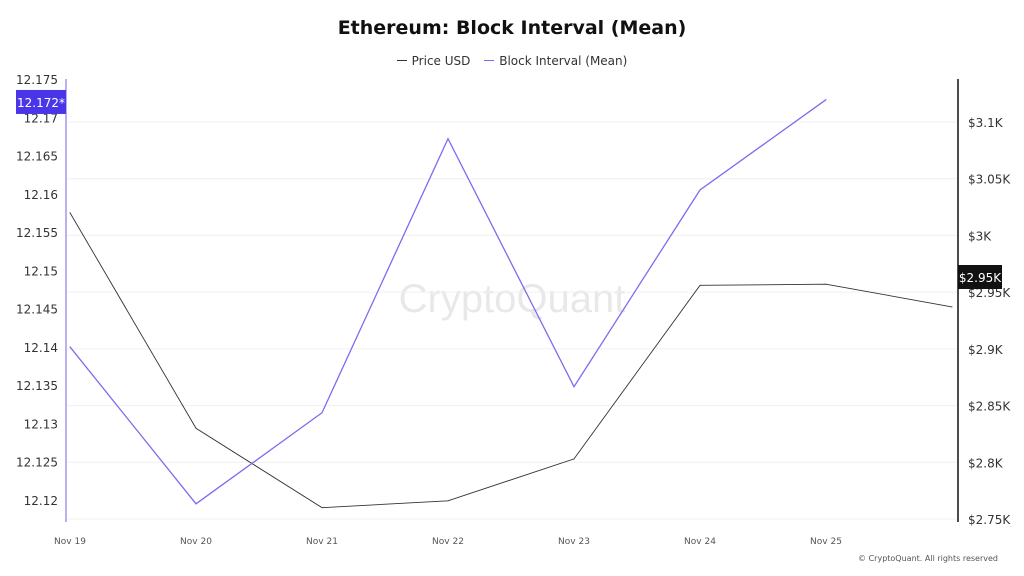  Describe the element at coordinates (989, 520) in the screenshot. I see `right-tick-label: $2.75K` at that location.